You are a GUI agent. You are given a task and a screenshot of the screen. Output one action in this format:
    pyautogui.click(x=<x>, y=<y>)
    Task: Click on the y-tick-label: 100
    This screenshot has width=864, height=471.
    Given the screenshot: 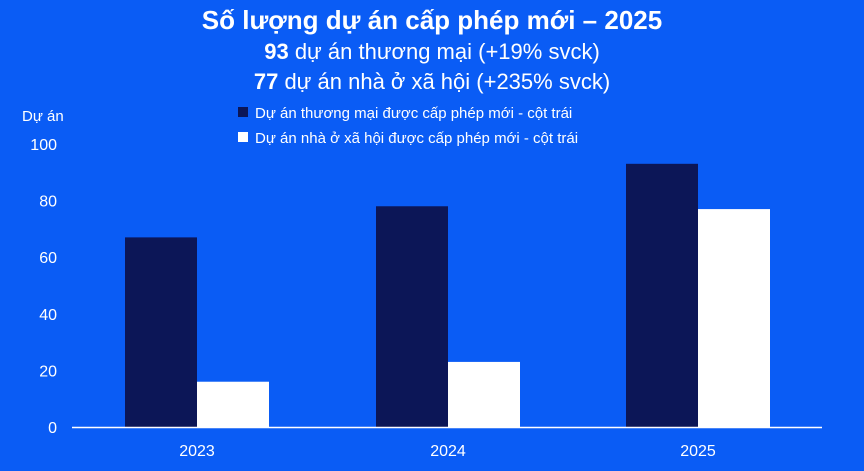 What is the action you would take?
    pyautogui.click(x=43, y=145)
    